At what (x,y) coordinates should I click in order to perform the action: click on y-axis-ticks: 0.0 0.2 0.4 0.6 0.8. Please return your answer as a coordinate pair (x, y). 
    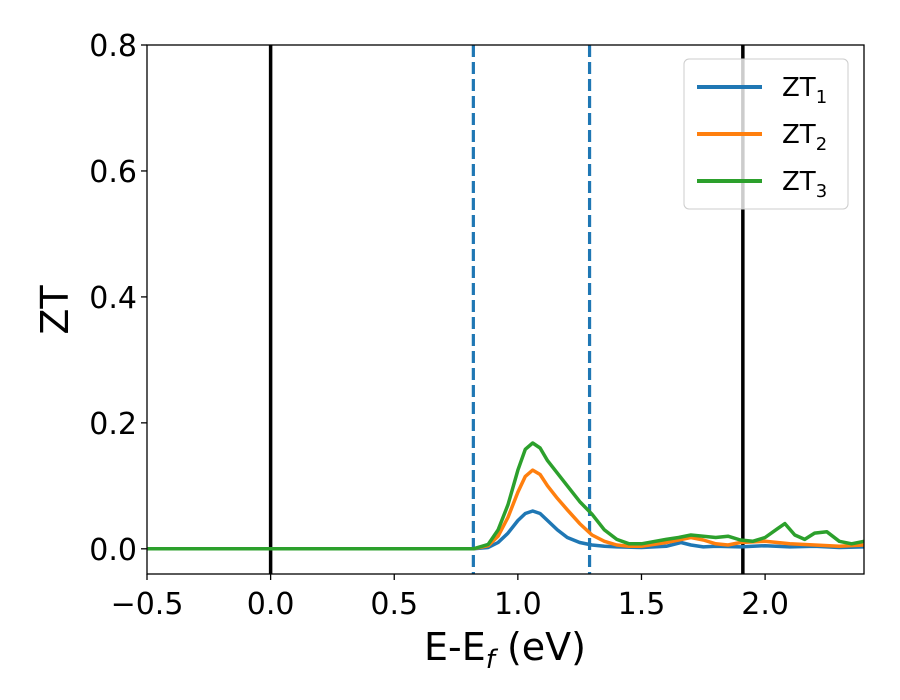
    Looking at the image, I should click on (118, 298).